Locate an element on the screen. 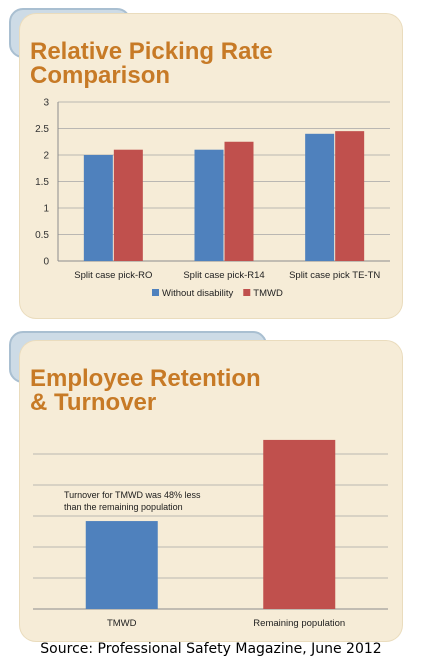 The width and height of the screenshot is (422, 670). chart1-y-tick-label: 0.5 is located at coordinates (42, 235).